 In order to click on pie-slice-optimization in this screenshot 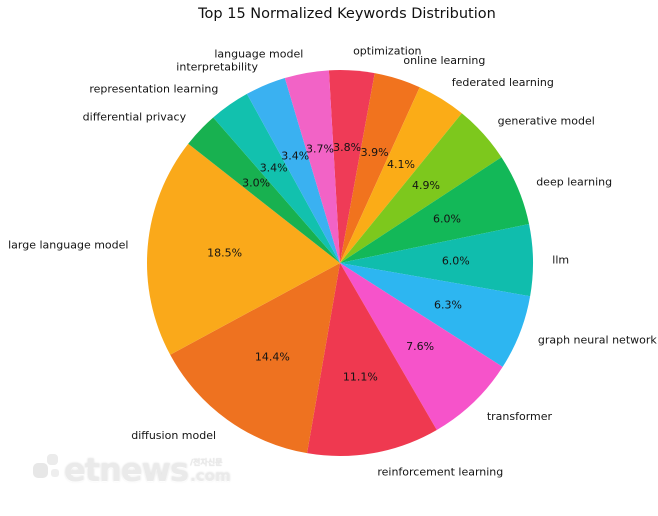, I will do `click(351, 166)`.